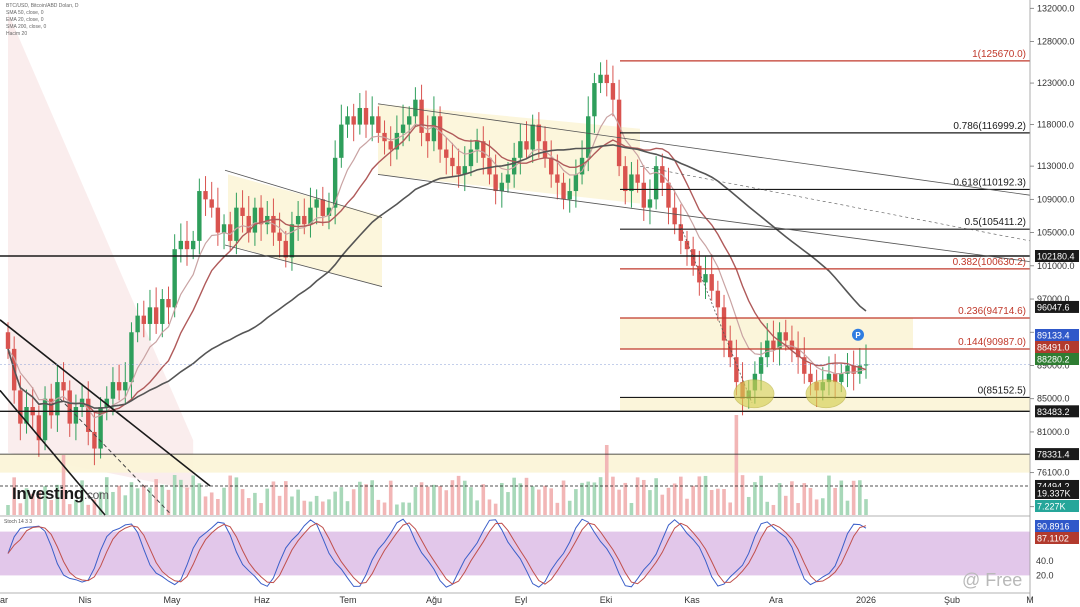 This screenshot has width=1080, height=607. I want to click on price-tick-label: 128000.0, so click(1056, 42).